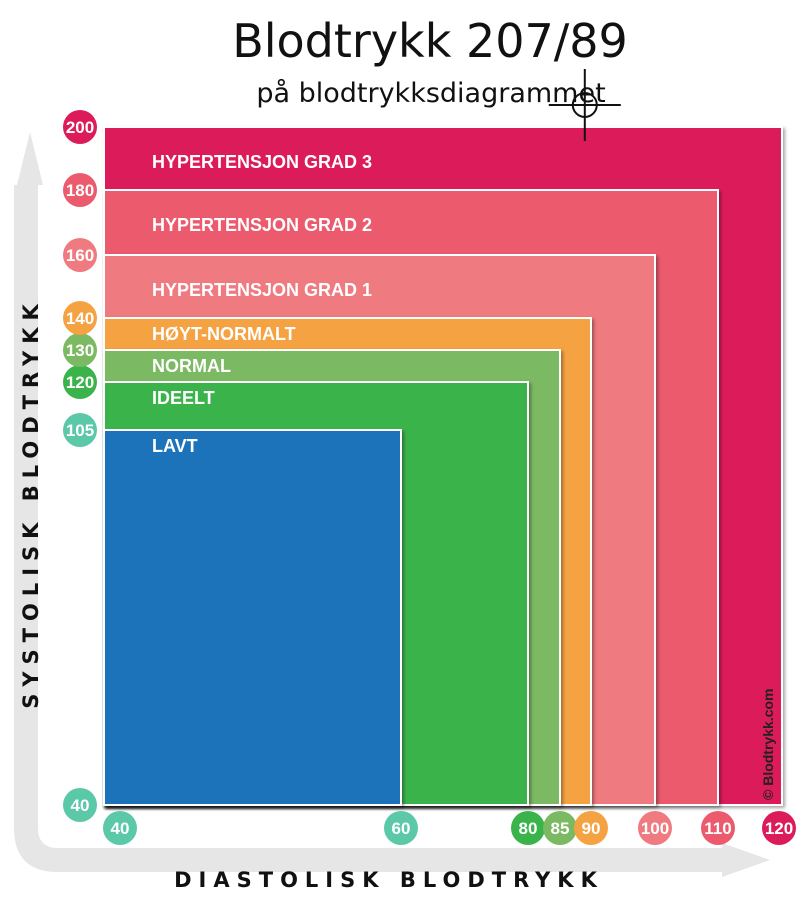 Image resolution: width=800 pixels, height=908 pixels. I want to click on x-tick-80: 80, so click(528, 828).